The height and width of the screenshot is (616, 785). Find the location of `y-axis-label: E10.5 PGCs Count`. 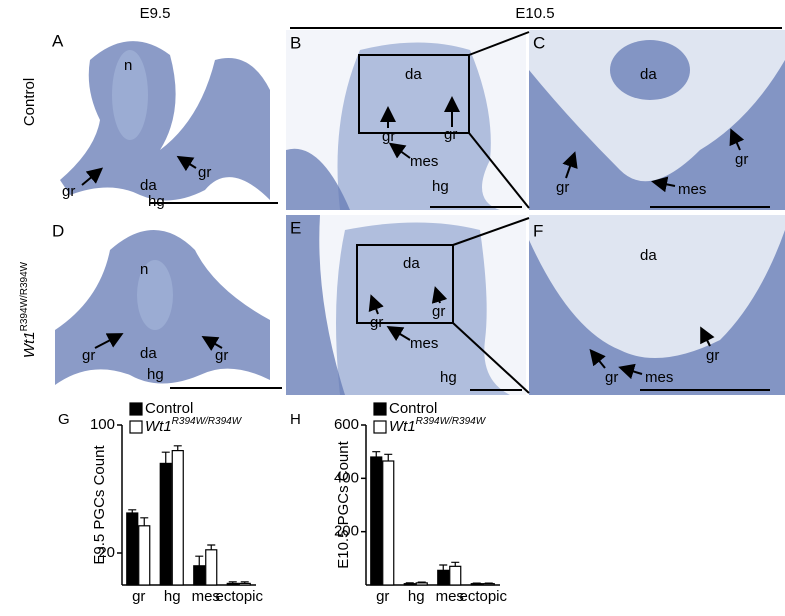

y-axis-label: E10.5 PGCs Count is located at coordinates (343, 504).